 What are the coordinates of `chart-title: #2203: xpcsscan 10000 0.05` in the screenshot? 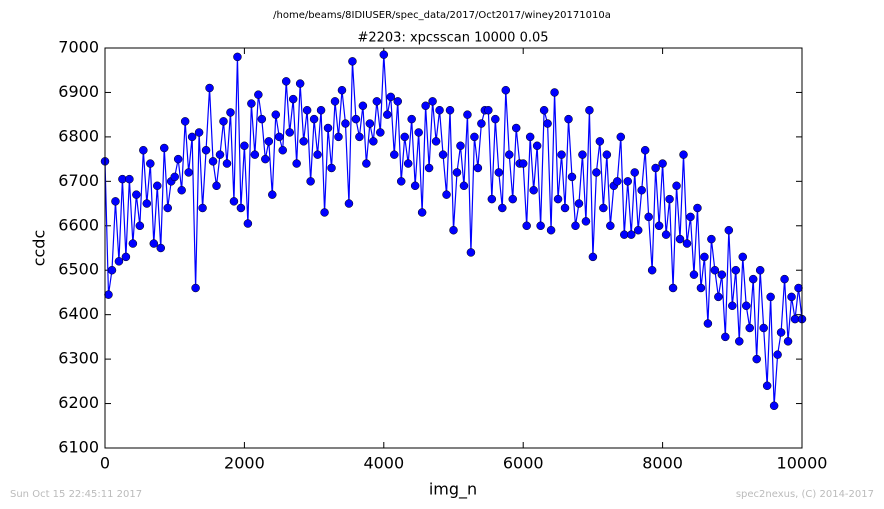 It's located at (452, 38).